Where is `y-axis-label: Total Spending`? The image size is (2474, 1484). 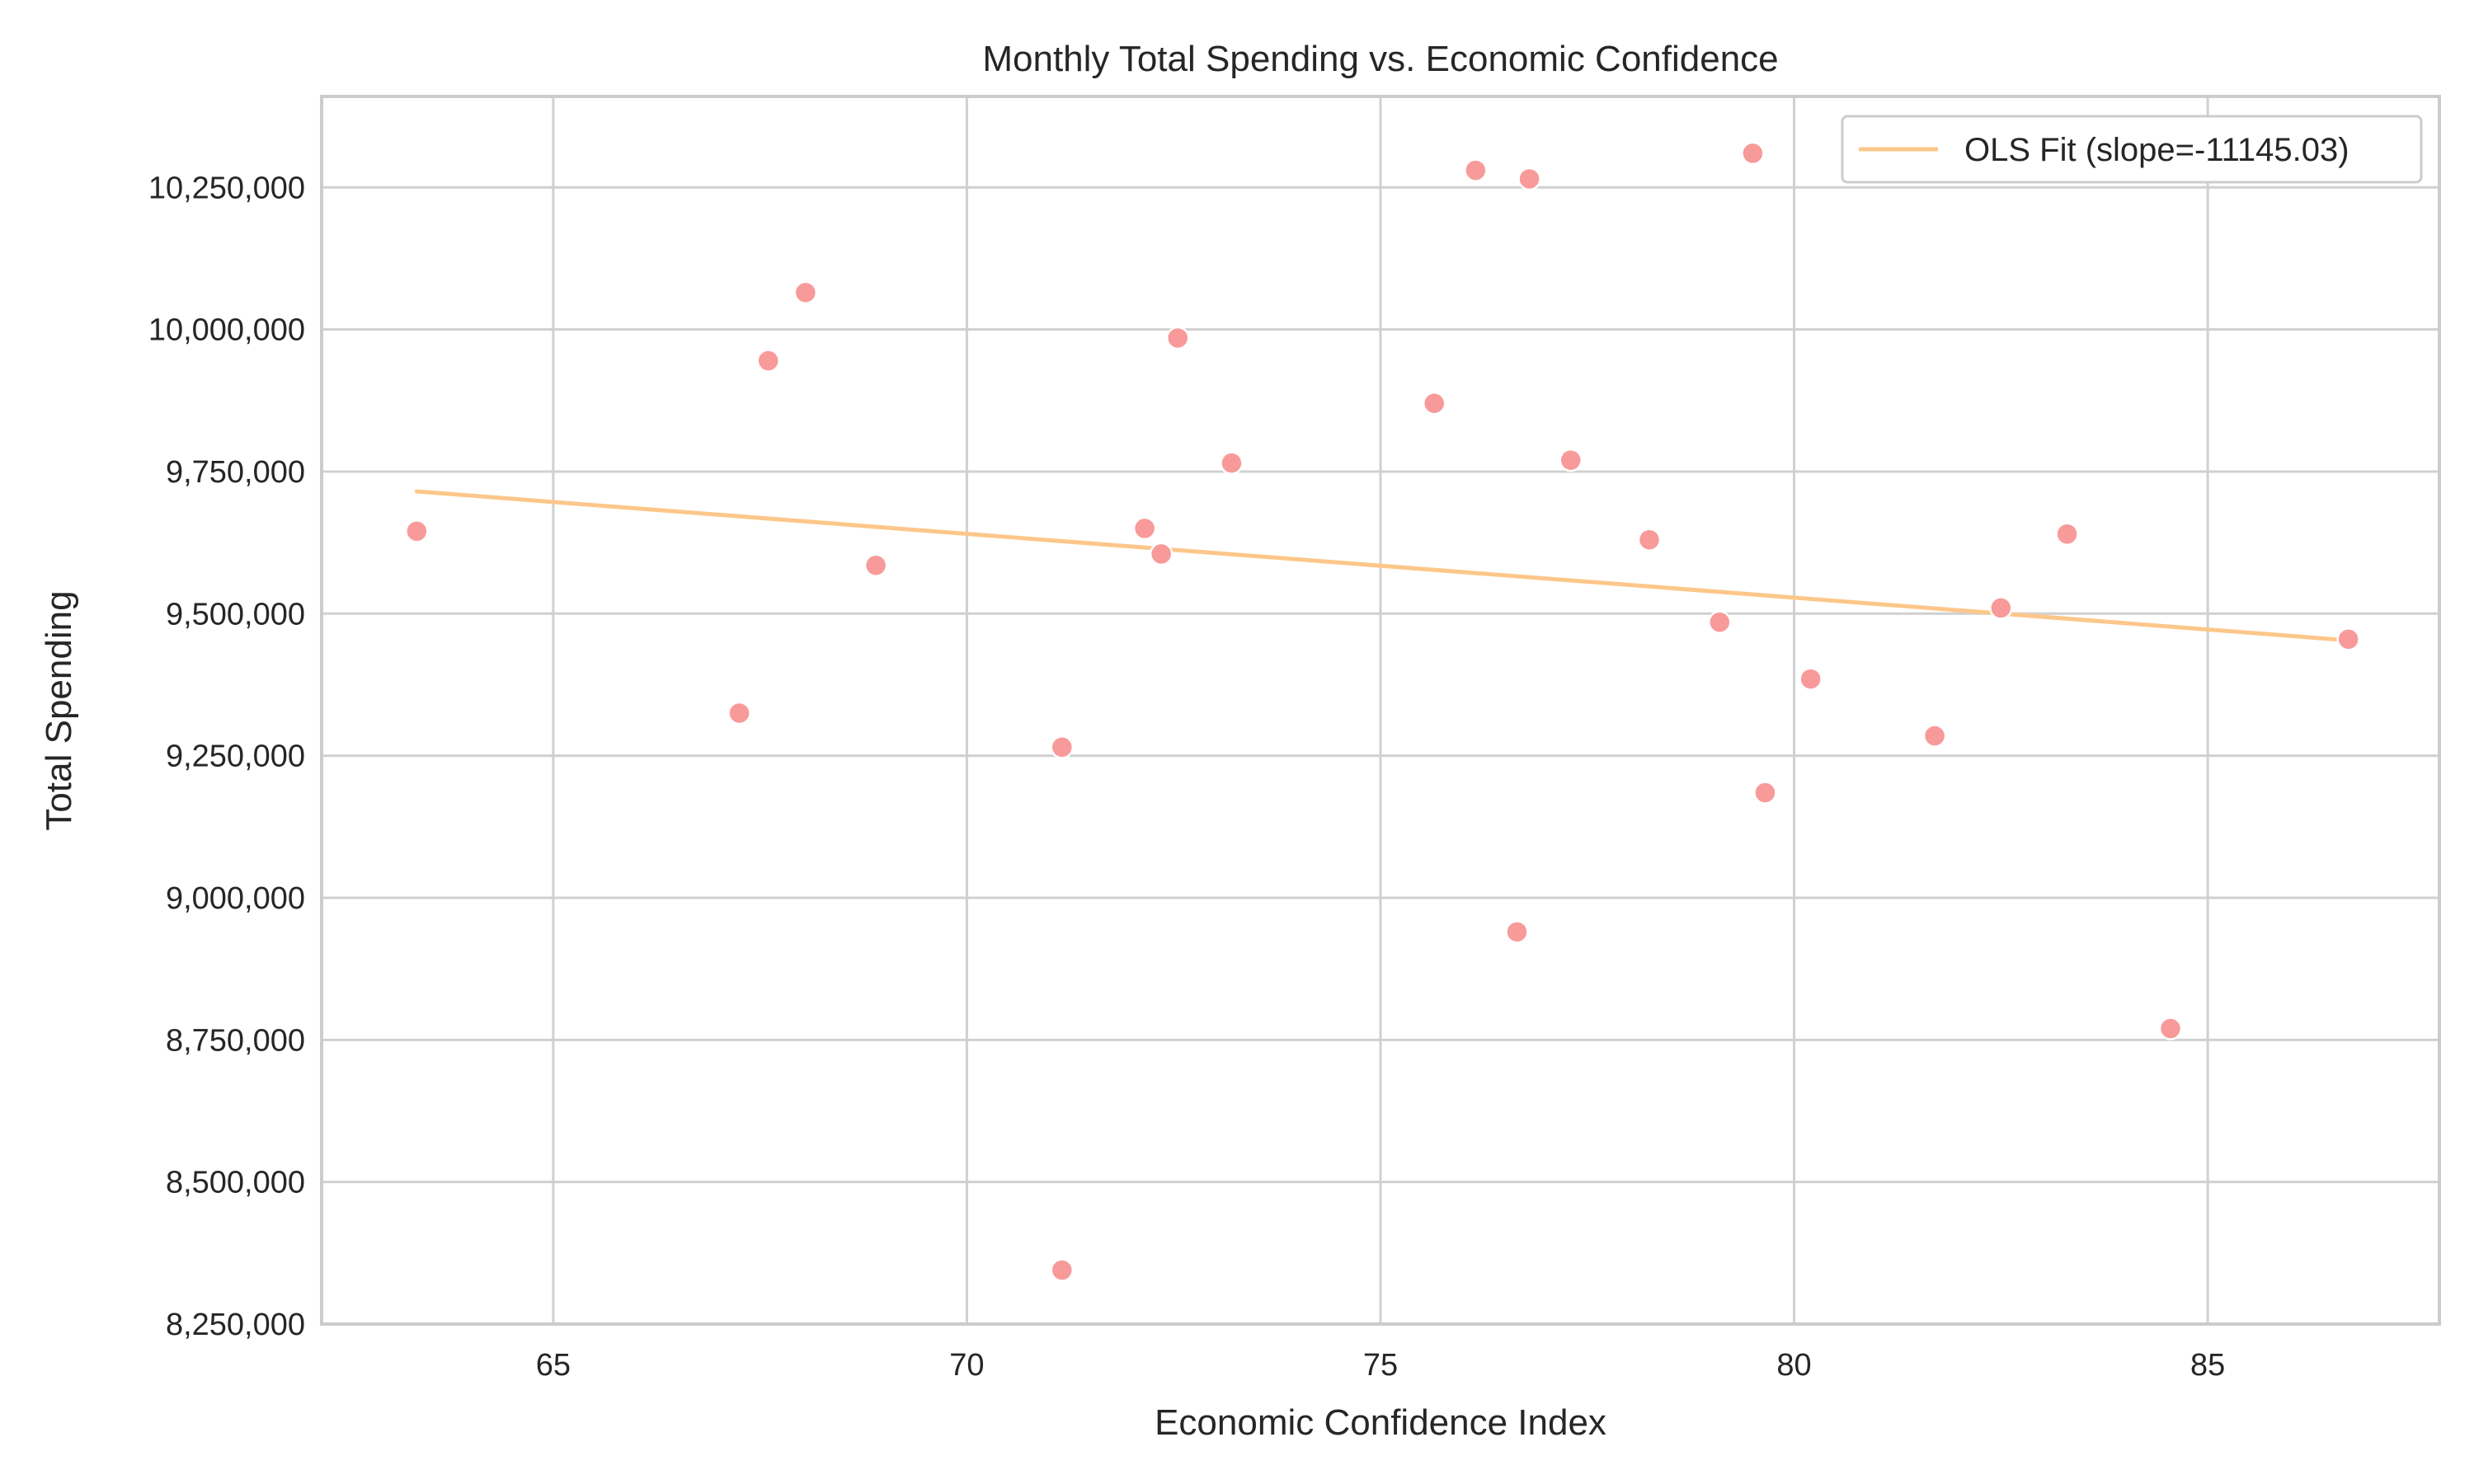 y-axis-label: Total Spending is located at coordinates (59, 710).